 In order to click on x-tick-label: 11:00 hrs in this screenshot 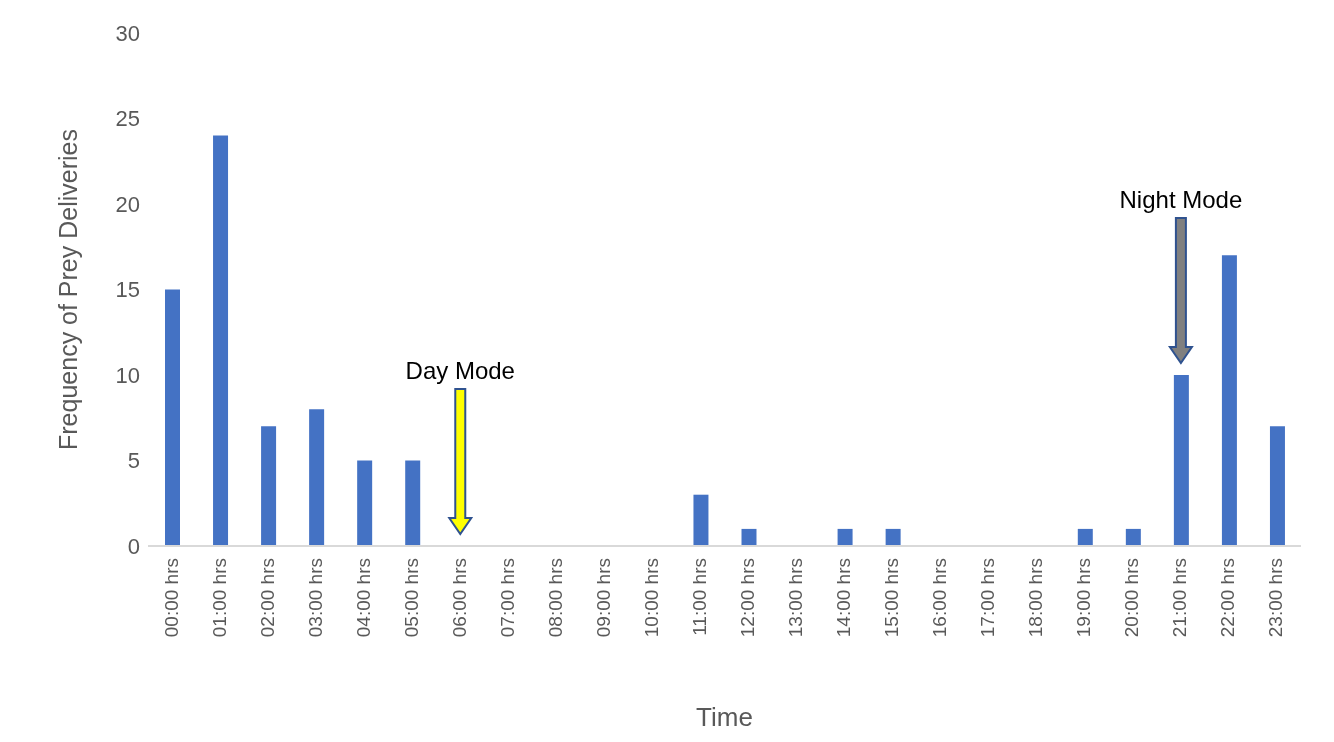, I will do `click(699, 597)`.